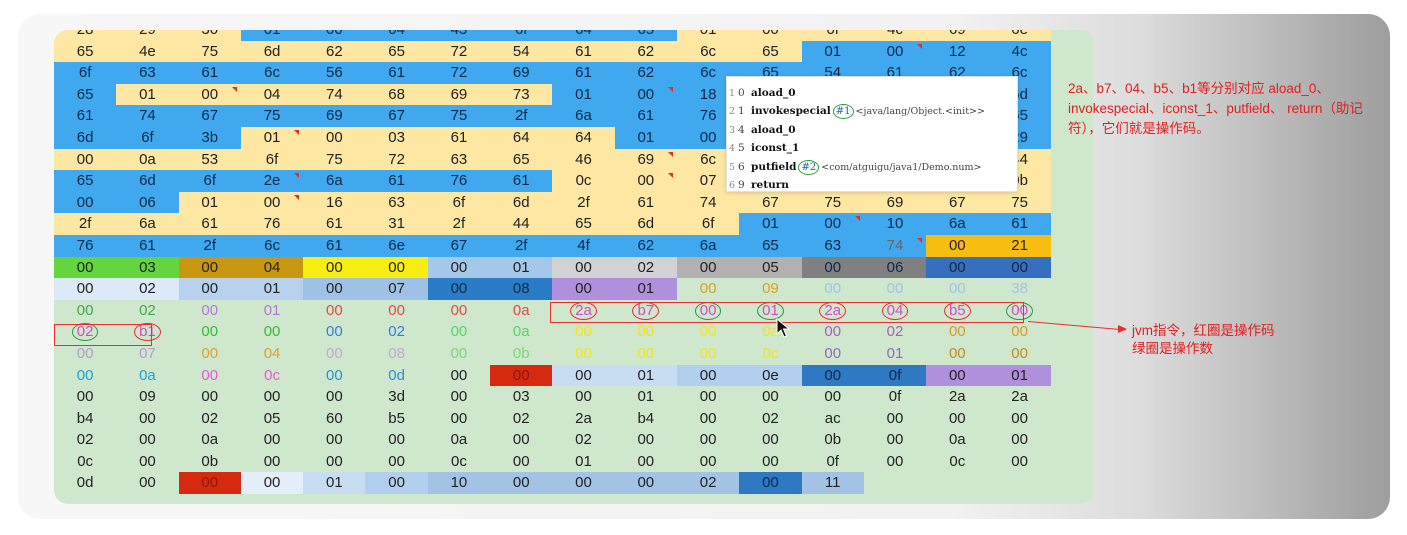 This screenshot has width=1407, height=535. Describe the element at coordinates (272, 181) in the screenshot. I see `hex-byte-cell: 2e` at that location.